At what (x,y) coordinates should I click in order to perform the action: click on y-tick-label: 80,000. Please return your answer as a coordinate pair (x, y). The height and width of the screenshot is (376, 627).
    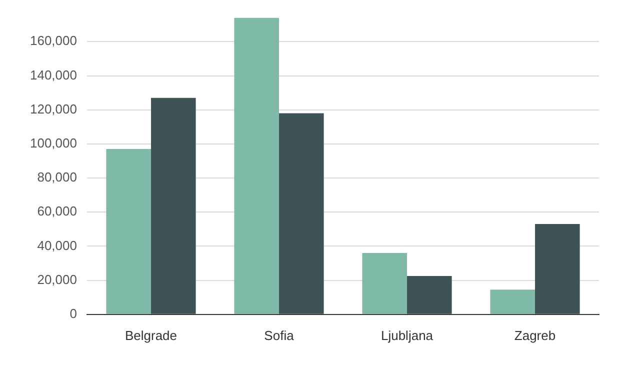
    Looking at the image, I should click on (57, 177).